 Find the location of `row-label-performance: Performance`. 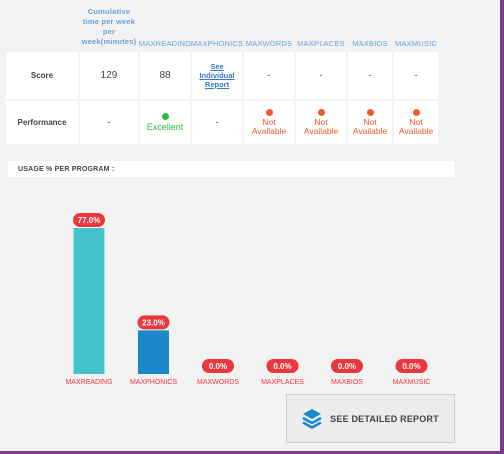

row-label-performance: Performance is located at coordinates (42, 122).